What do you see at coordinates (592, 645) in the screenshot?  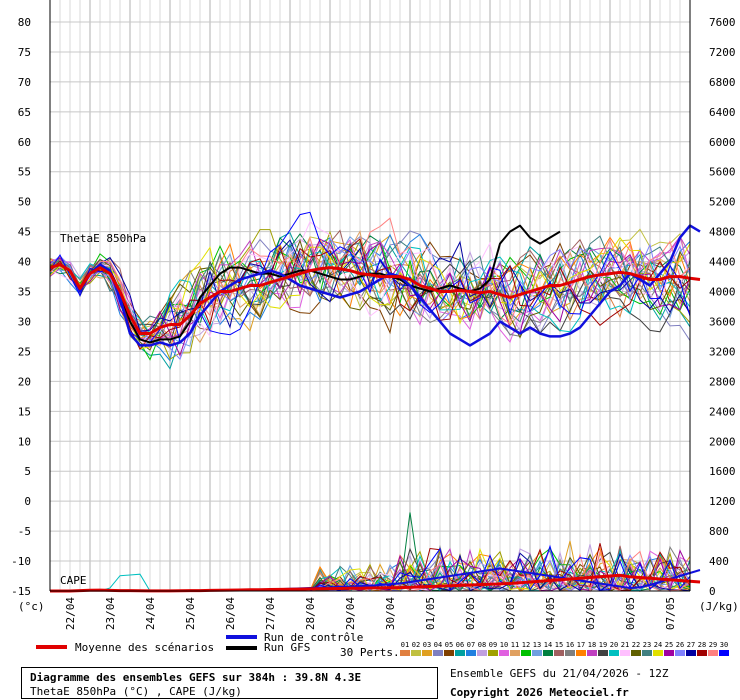 I see `pert-key-number: 18` at bounding box center [592, 645].